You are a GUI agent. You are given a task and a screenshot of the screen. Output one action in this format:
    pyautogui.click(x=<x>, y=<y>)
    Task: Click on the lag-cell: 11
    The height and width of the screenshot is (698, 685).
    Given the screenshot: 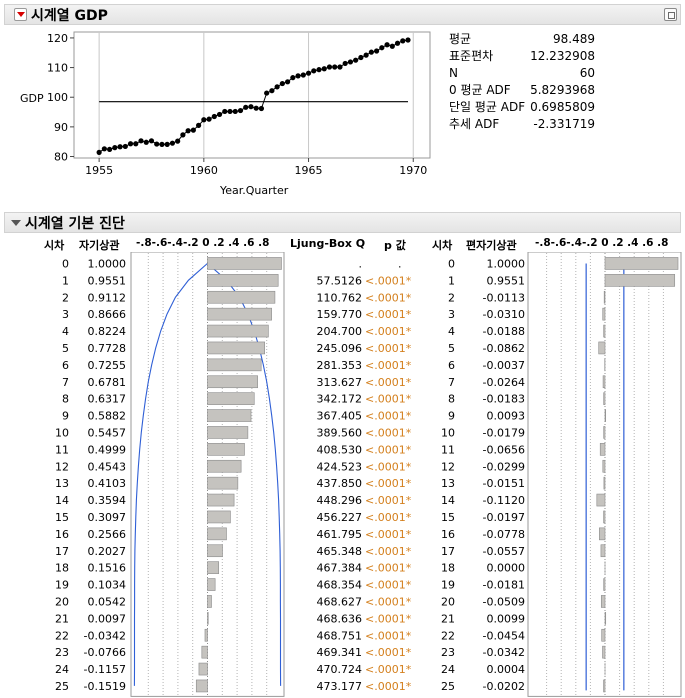 What is the action you would take?
    pyautogui.click(x=62, y=449)
    